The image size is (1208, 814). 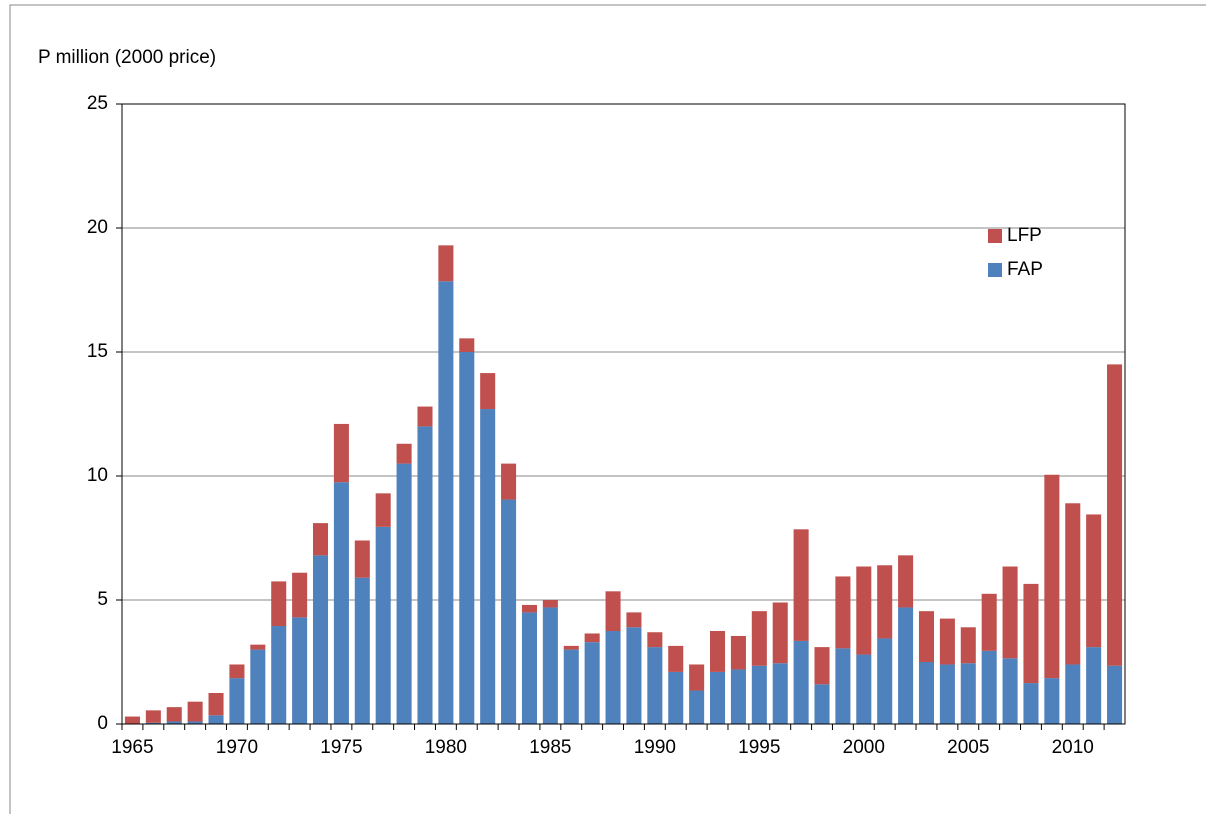 I want to click on x-tick-label: 2010, so click(x=1073, y=747).